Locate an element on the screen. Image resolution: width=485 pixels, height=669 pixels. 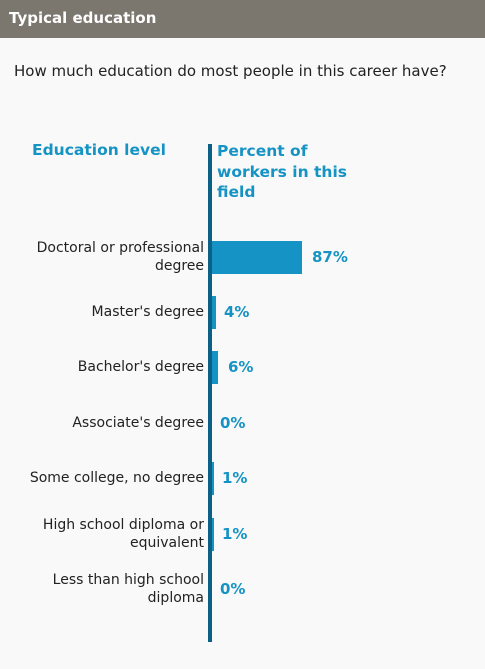
value-column-header: Percent of workers in this field is located at coordinates (287, 172).